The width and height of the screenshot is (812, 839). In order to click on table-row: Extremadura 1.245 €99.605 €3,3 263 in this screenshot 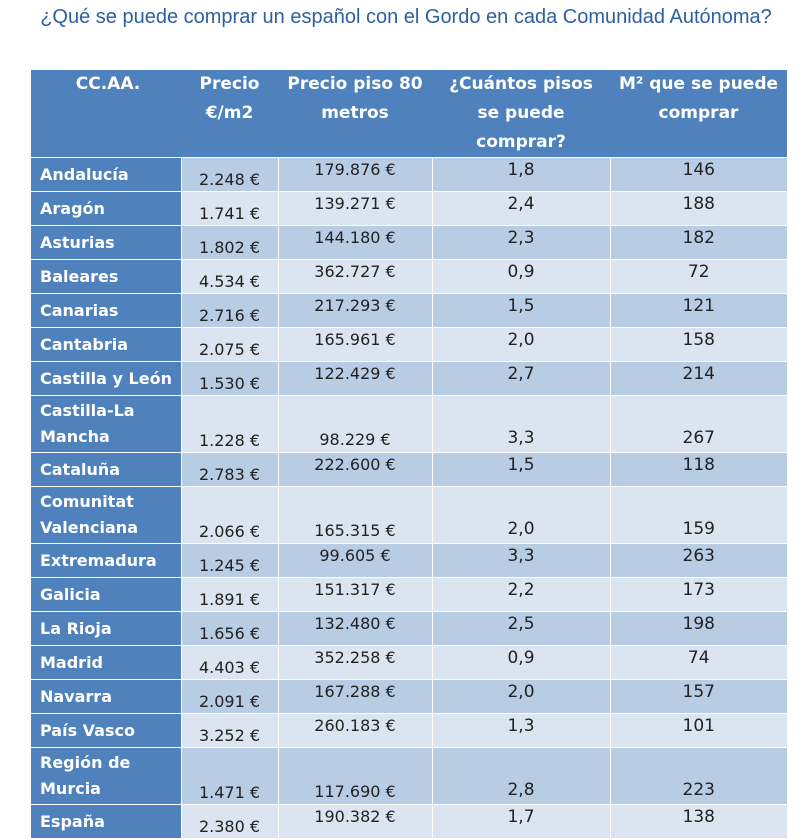, I will do `click(409, 560)`.